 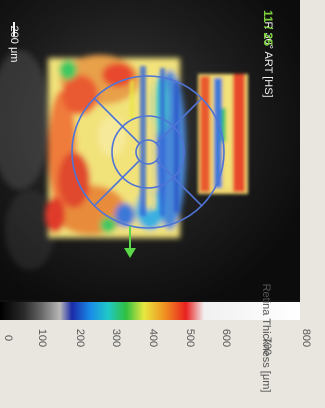 What do you see at coordinates (80, 338) in the screenshot?
I see `colorbar-tick: 200` at bounding box center [80, 338].